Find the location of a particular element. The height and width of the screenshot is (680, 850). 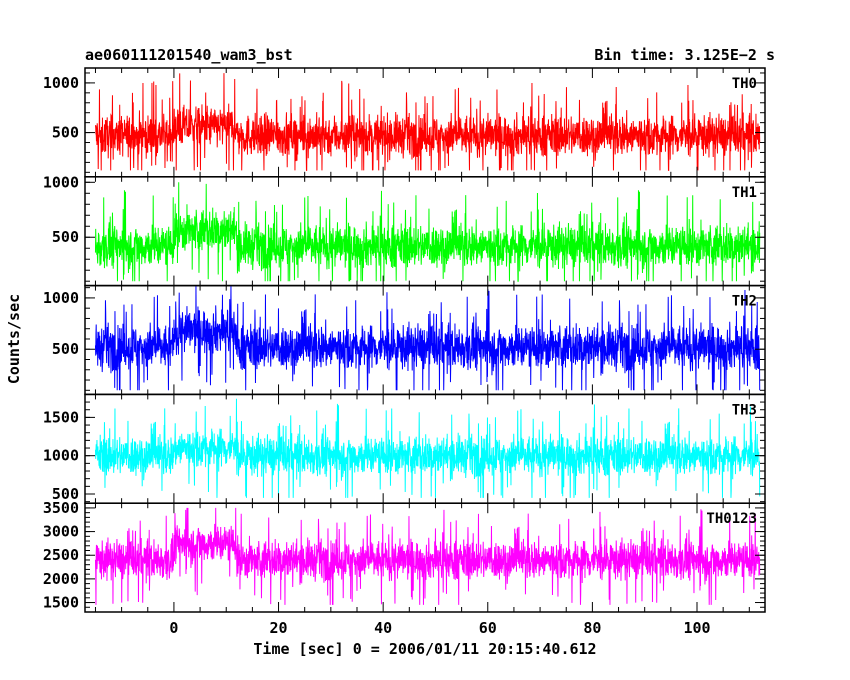

y-axis-label: Counts/sec is located at coordinates (14, 339).